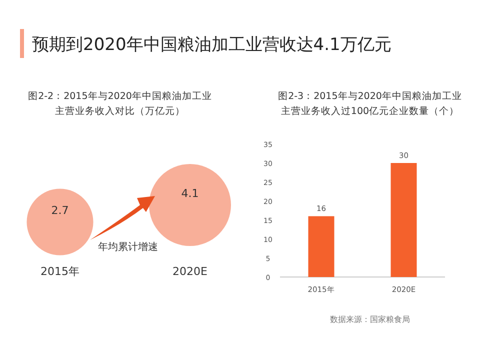 The image size is (500, 362). I want to click on data-label: 2.7, so click(60, 210).